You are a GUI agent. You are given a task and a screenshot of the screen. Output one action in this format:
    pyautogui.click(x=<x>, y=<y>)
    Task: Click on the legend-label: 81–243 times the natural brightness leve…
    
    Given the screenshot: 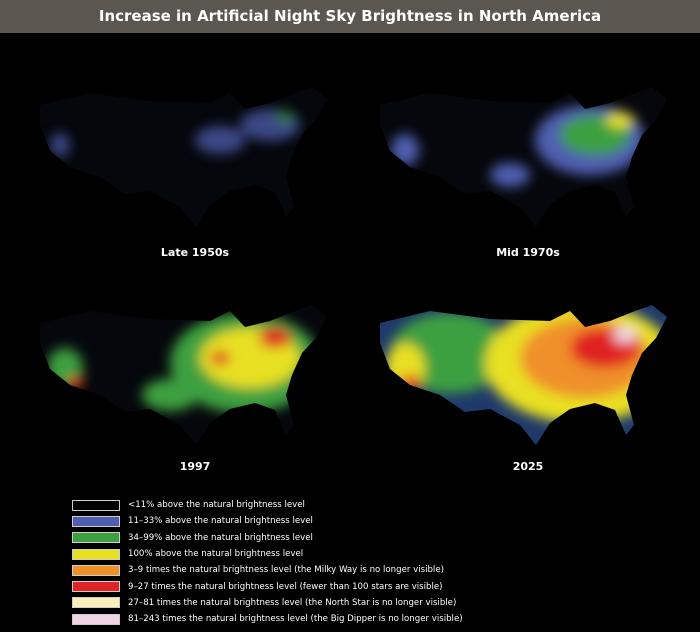 What is the action you would take?
    pyautogui.click(x=295, y=619)
    